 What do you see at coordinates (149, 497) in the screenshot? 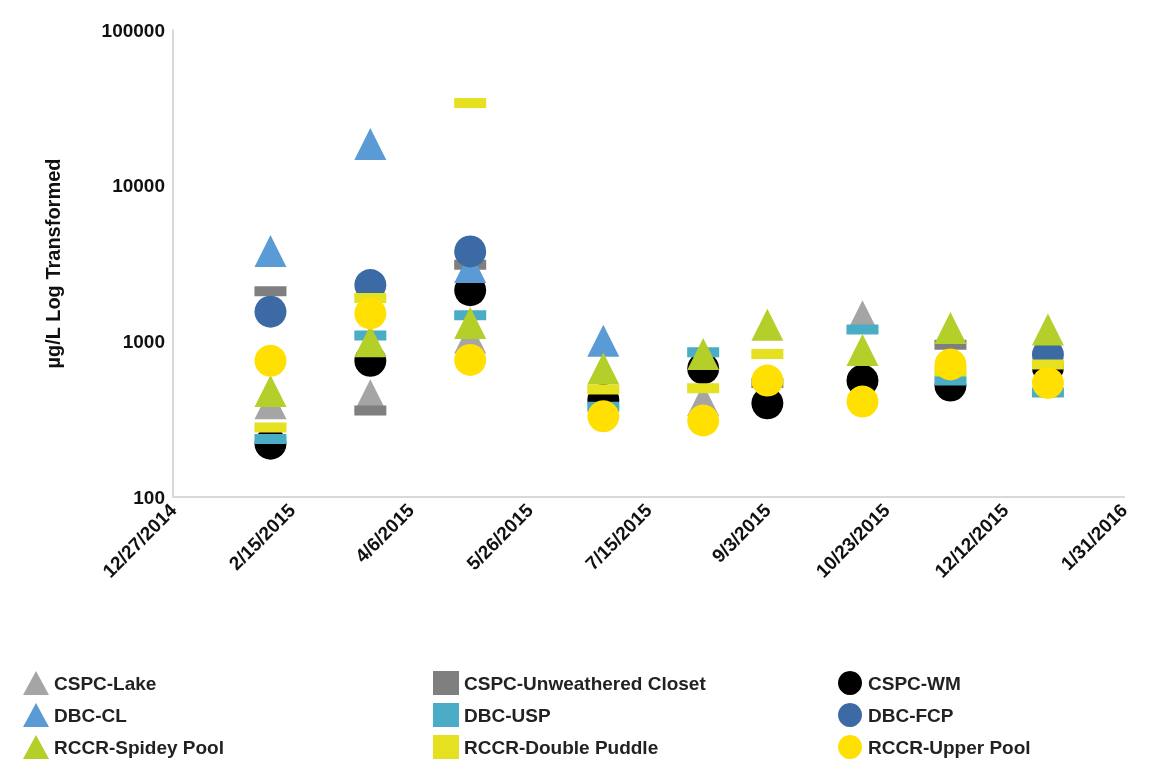
I see `y-tick-label: 100` at bounding box center [149, 497].